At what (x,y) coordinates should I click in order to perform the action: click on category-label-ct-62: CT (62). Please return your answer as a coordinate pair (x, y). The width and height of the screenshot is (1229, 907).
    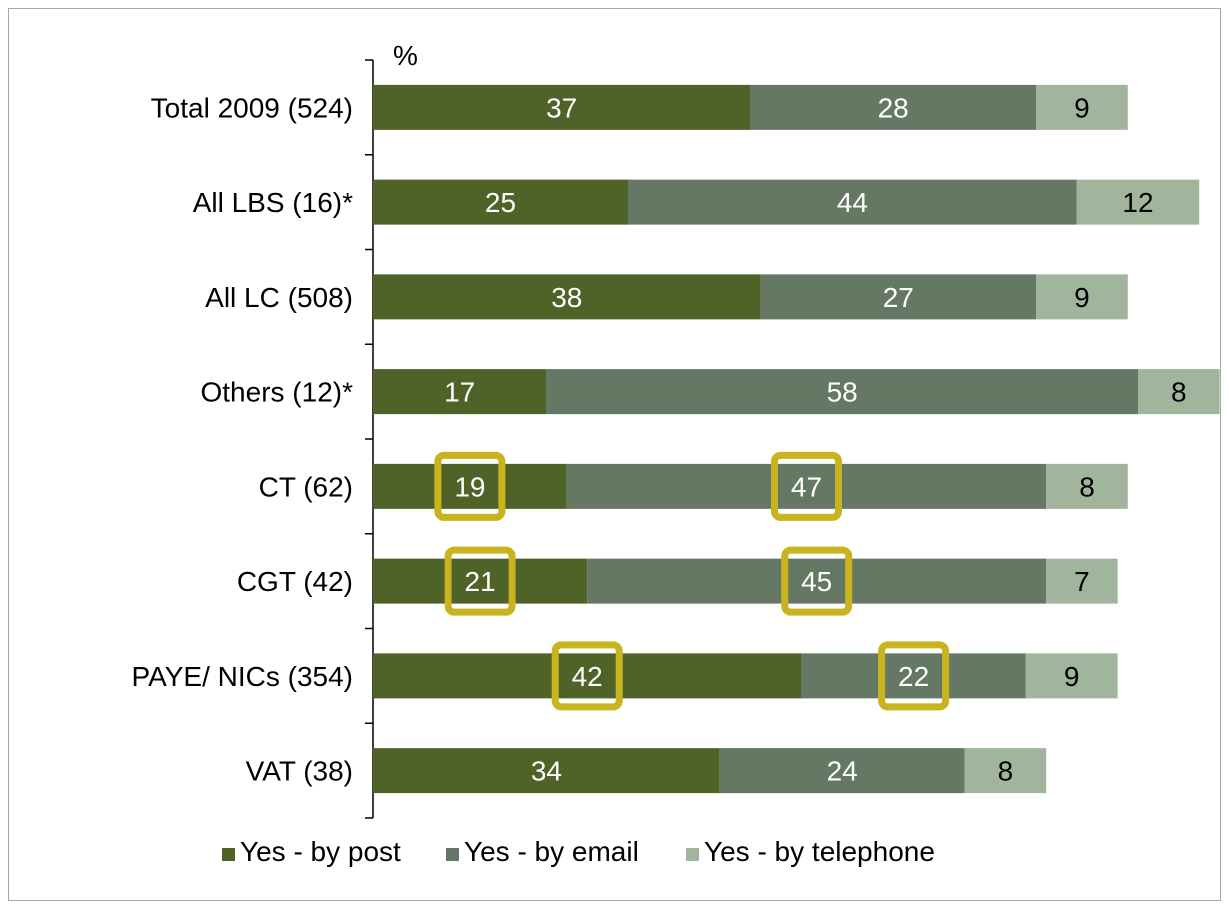
    Looking at the image, I should click on (306, 486).